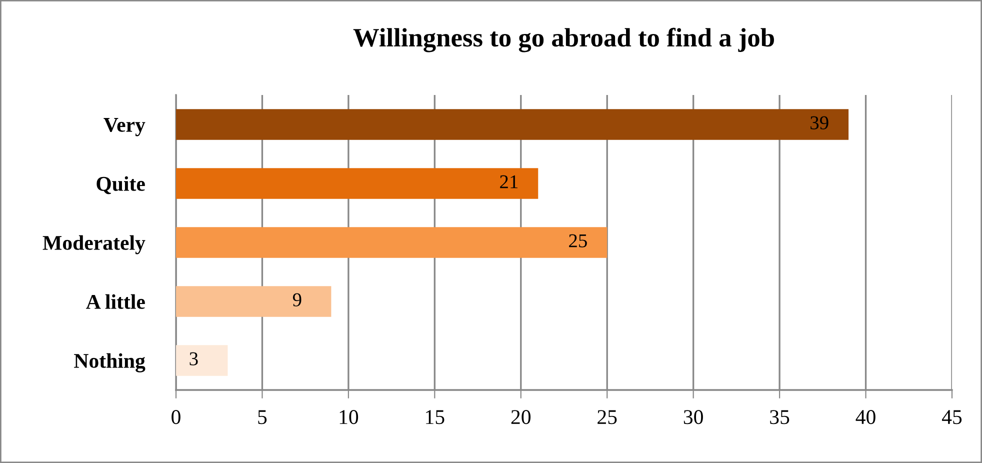  I want to click on y-tick-label: Quite, so click(120, 185).